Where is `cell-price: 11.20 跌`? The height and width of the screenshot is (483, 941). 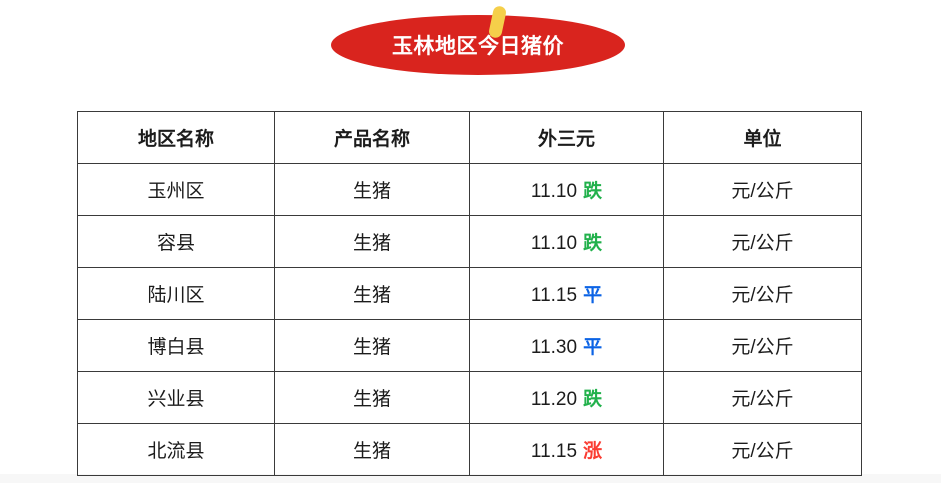 cell-price: 11.20 跌 is located at coordinates (566, 397).